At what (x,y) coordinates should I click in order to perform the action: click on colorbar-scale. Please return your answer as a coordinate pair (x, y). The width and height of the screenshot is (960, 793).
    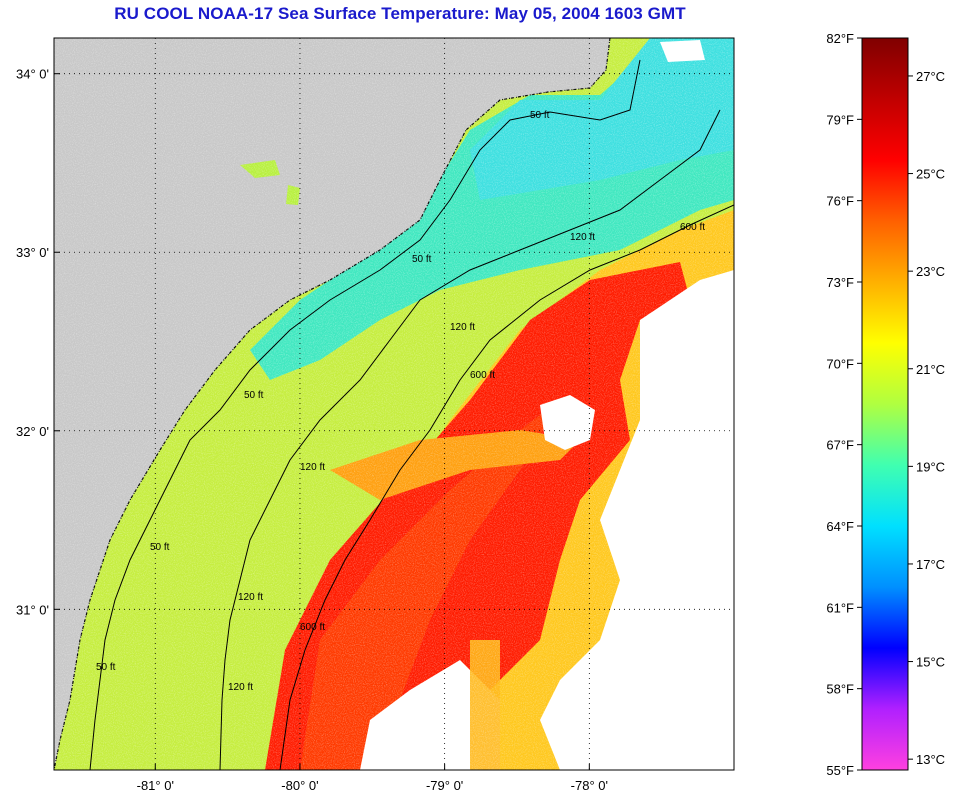
    Looking at the image, I should click on (885, 404).